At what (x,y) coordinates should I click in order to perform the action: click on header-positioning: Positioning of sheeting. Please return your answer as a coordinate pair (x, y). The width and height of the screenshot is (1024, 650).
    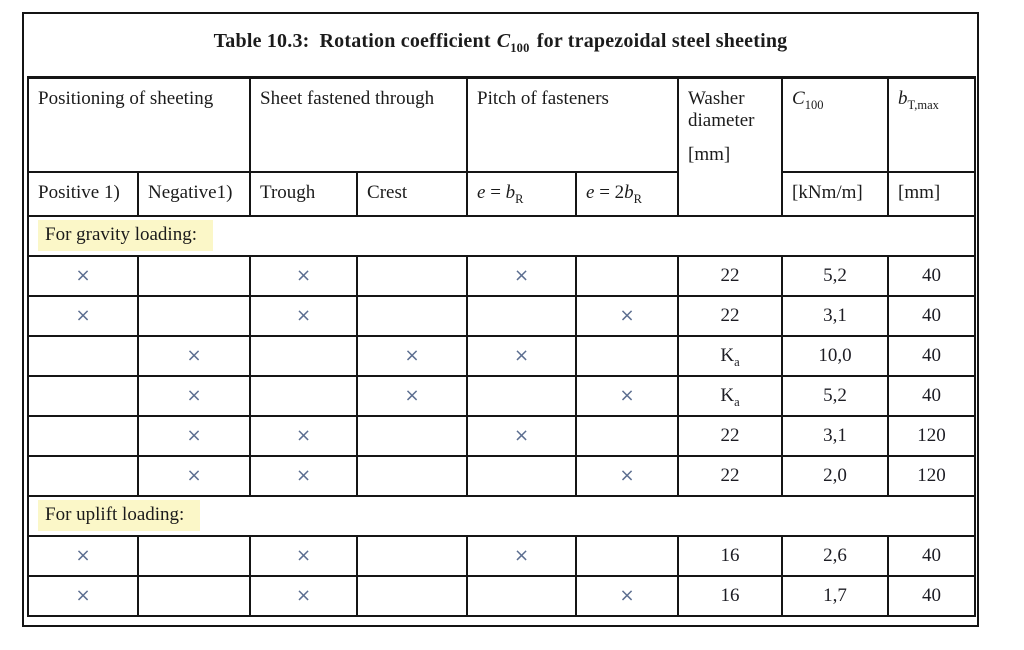
    Looking at the image, I should click on (139, 124).